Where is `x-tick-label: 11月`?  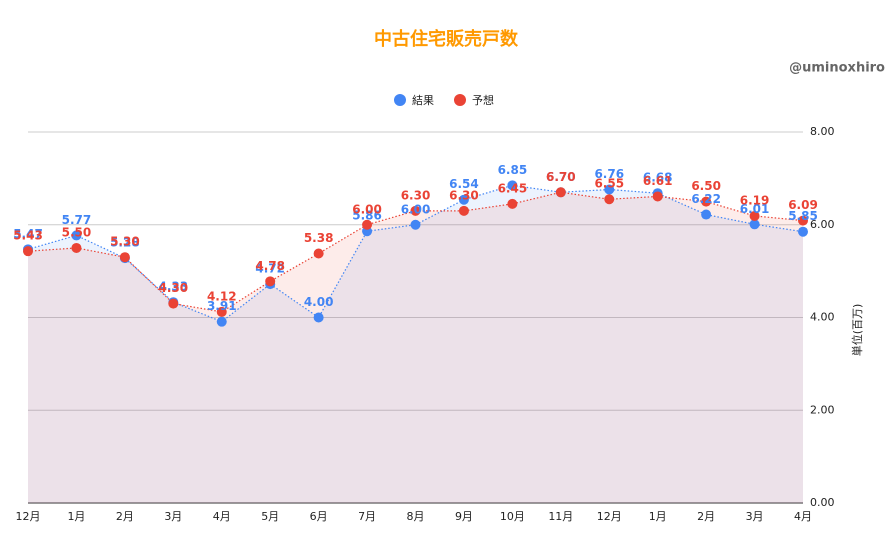 x-tick-label: 11月 is located at coordinates (560, 516).